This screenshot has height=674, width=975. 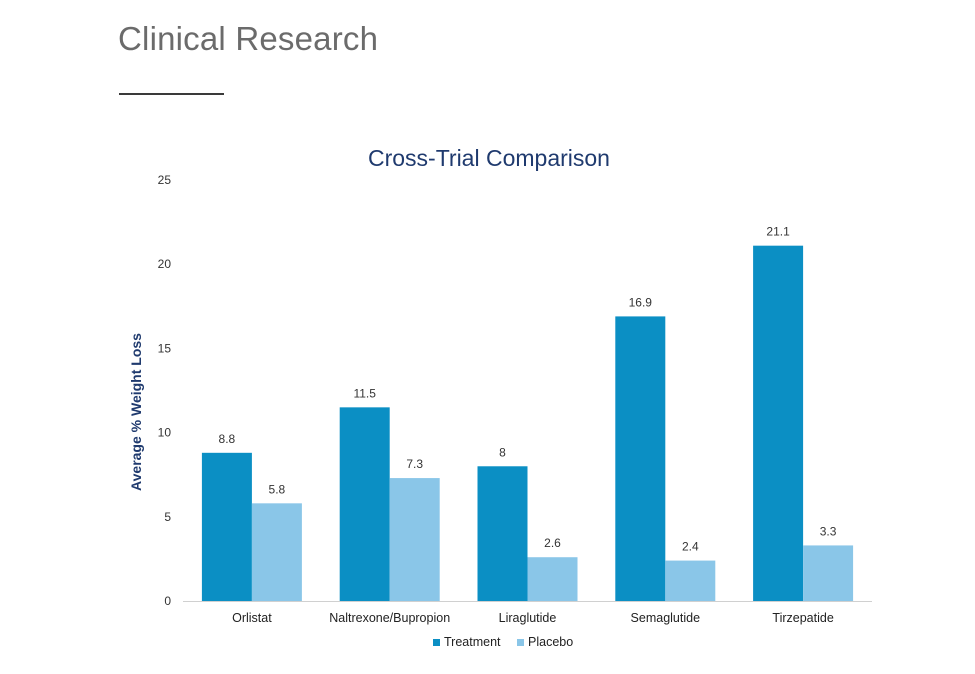 I want to click on data-label: 8.8, so click(x=227, y=439).